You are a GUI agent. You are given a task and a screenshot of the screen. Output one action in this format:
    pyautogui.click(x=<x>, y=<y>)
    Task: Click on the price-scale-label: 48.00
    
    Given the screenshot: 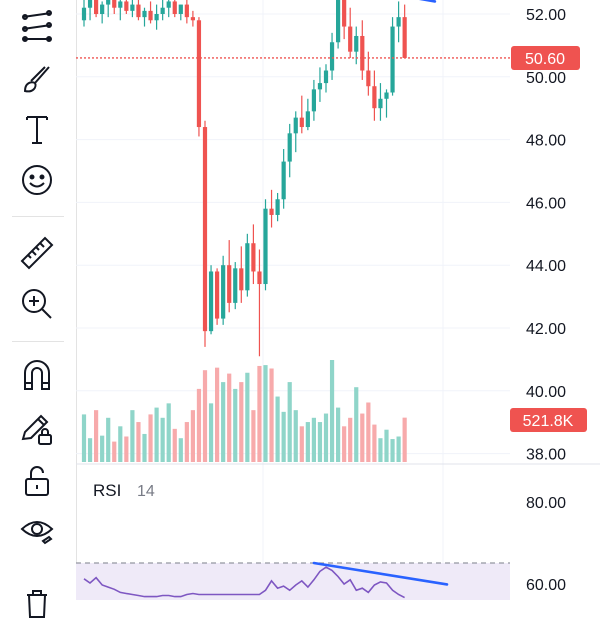 What is the action you would take?
    pyautogui.click(x=546, y=141)
    